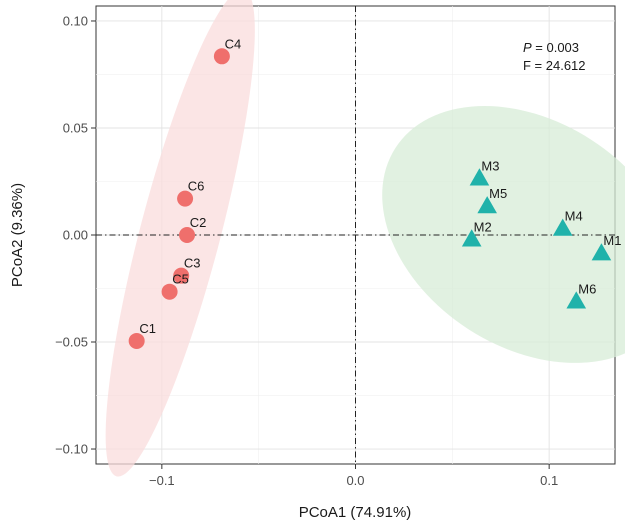  I want to click on point-label-M2: M2, so click(483, 226).